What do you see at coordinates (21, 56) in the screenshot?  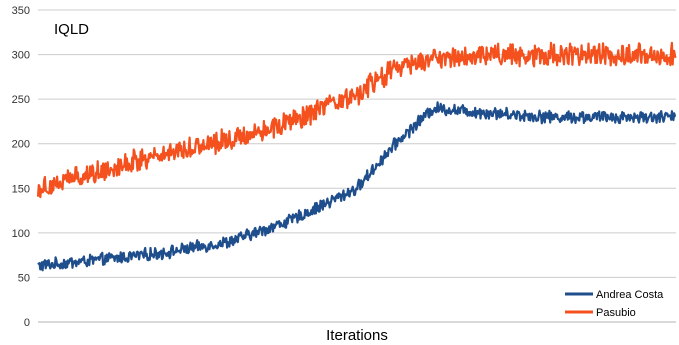 I see `y-tick-label: 300` at bounding box center [21, 56].